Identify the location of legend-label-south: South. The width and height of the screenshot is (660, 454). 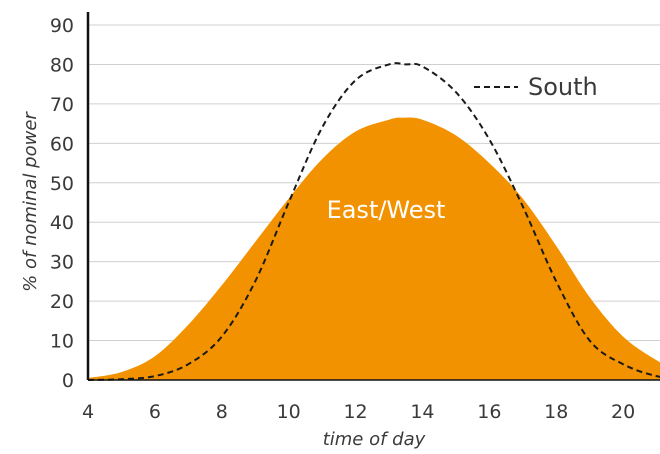
(563, 87).